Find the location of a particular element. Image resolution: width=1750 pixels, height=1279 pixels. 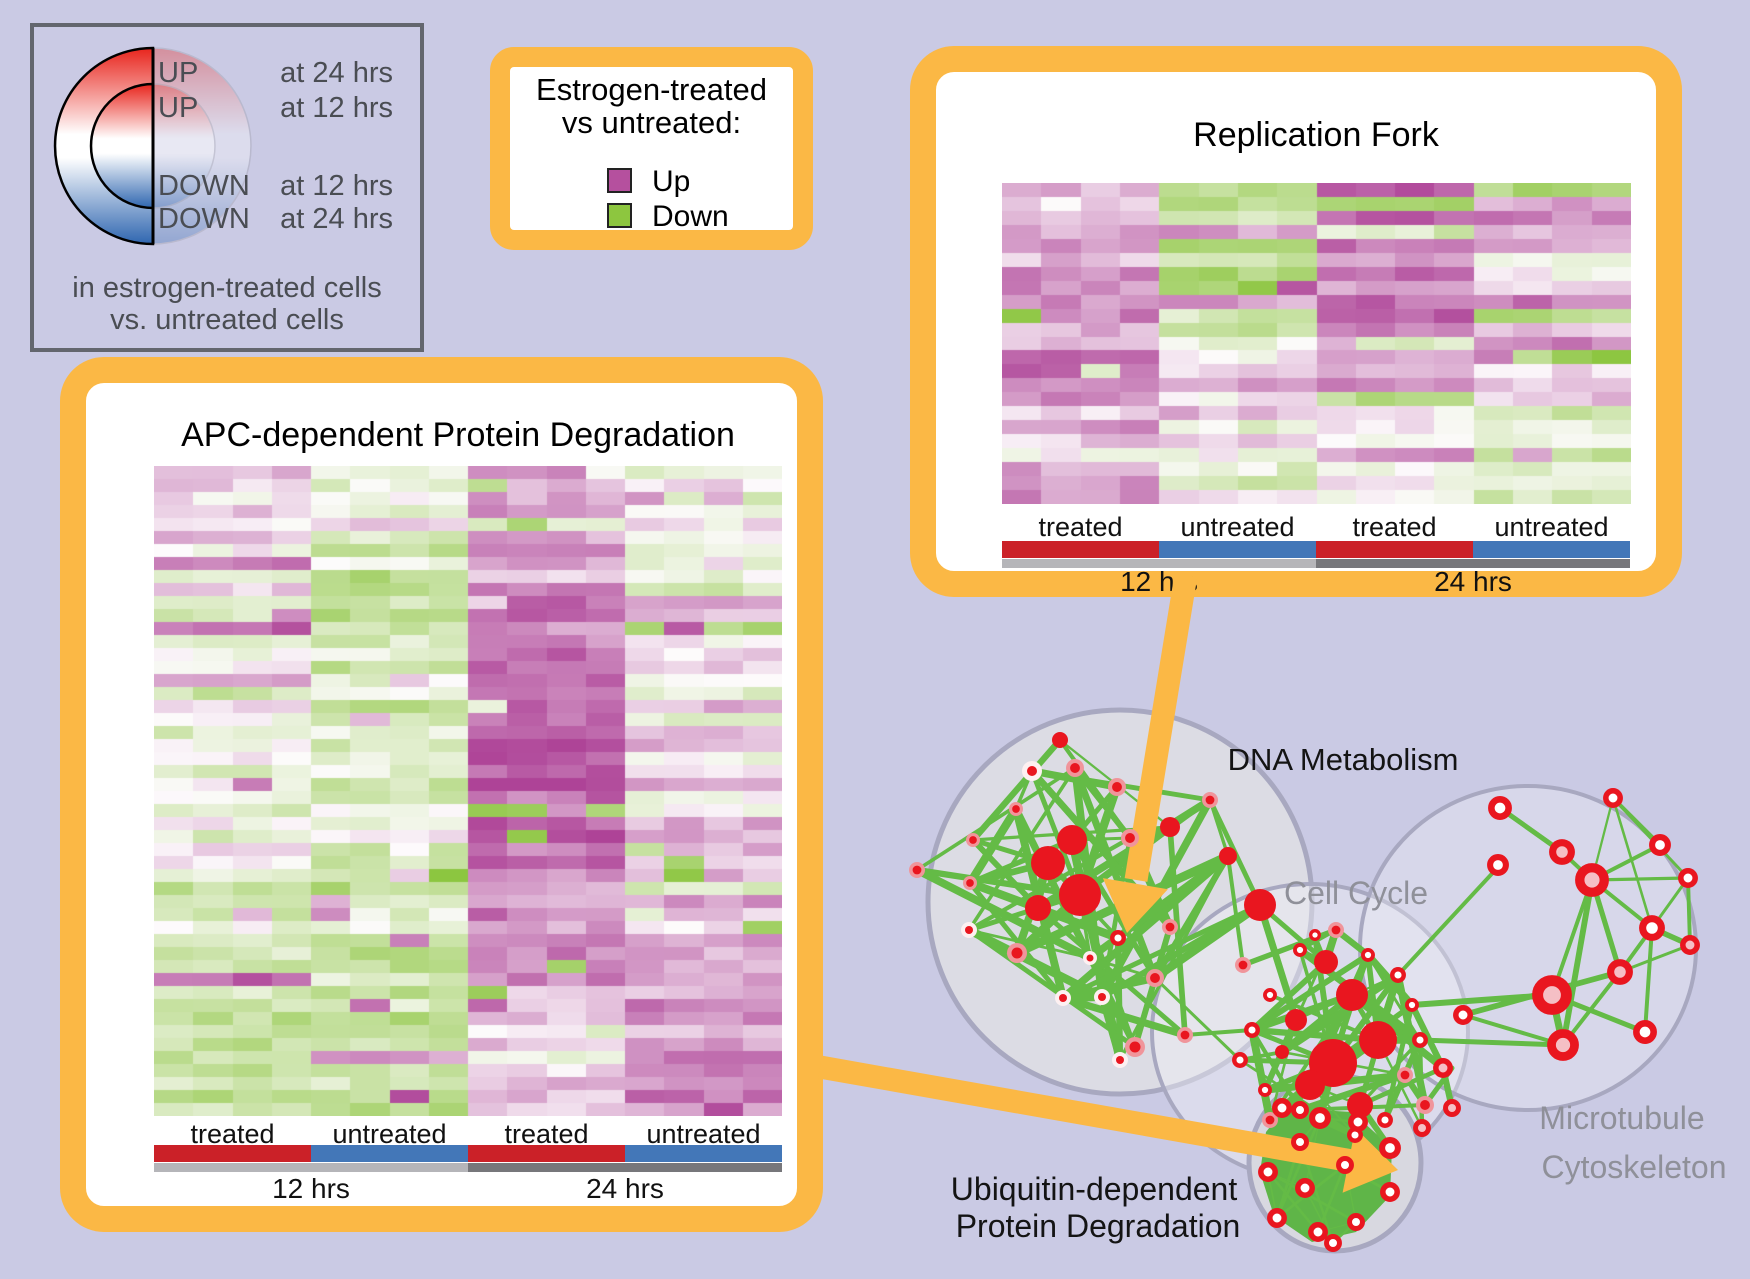

cluster-ubiquitin is located at coordinates (1335, 1163).